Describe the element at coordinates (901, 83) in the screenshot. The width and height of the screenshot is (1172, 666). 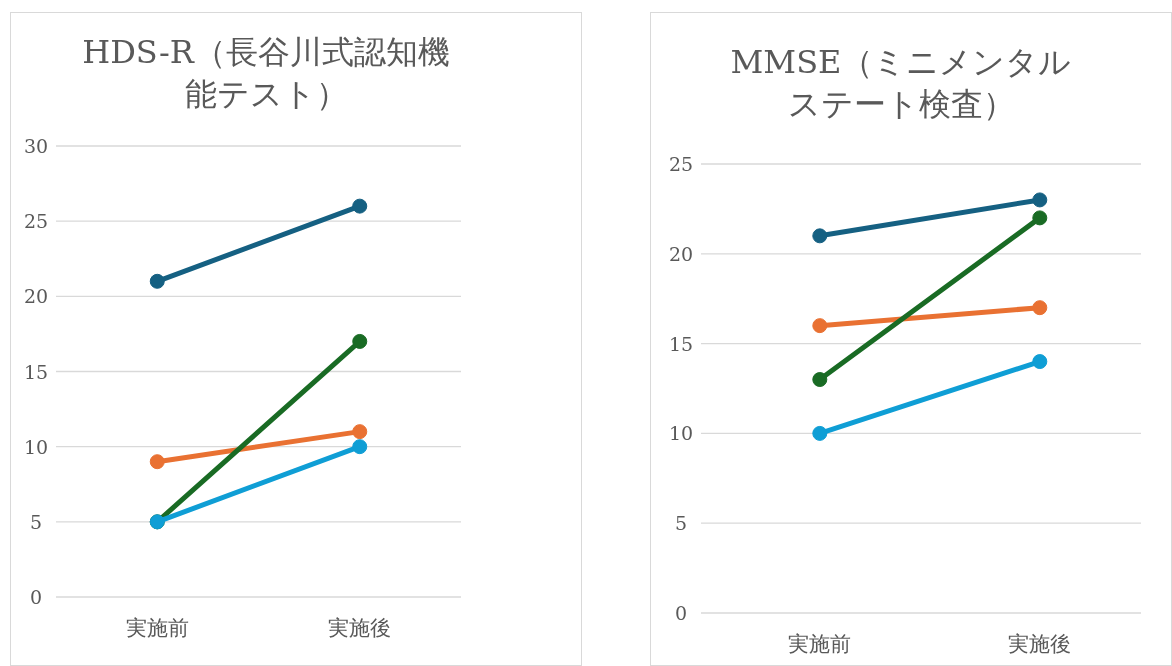
I see `chart-title: MMSE（ミニメンタルステート検査）` at that location.